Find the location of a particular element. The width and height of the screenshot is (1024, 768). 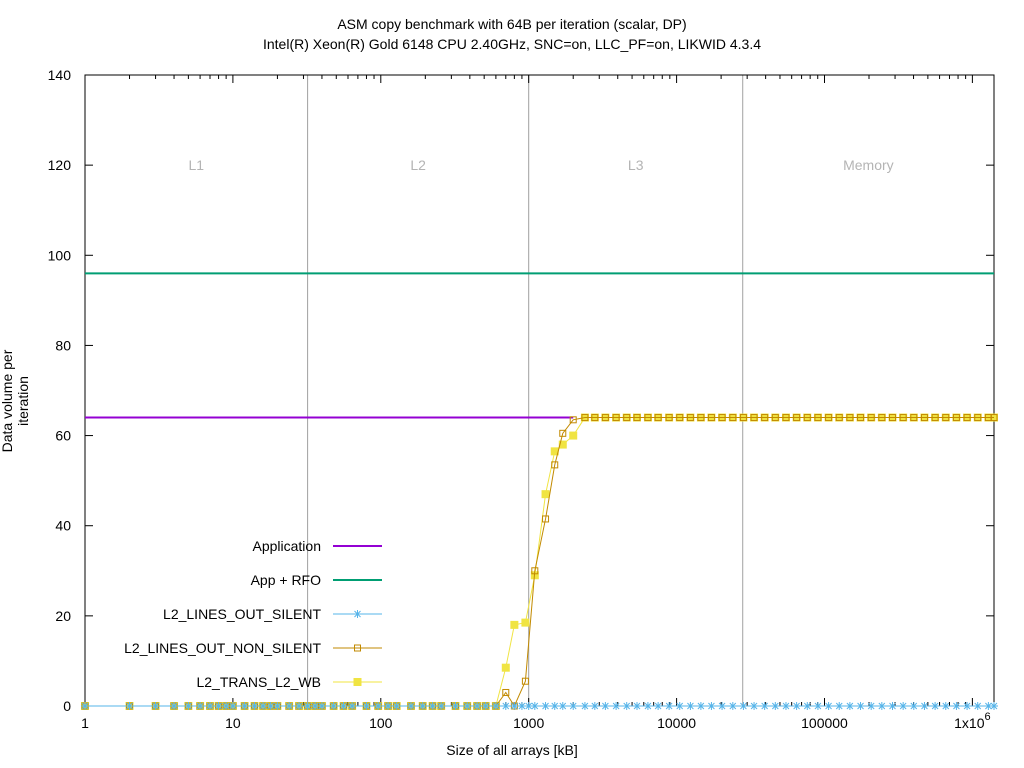

legend-label: App + RFO is located at coordinates (286, 580).